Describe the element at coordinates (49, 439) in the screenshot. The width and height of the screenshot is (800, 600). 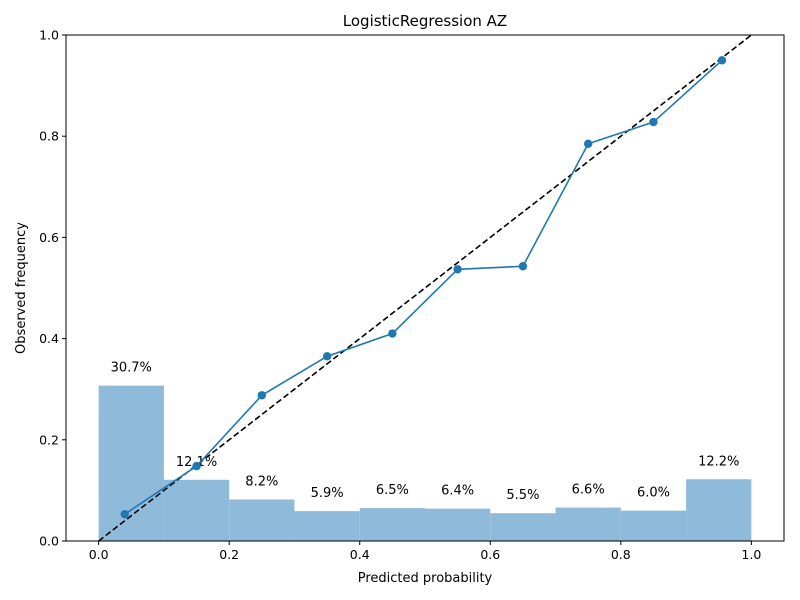
I see `y-tick-label: 0.2` at that location.